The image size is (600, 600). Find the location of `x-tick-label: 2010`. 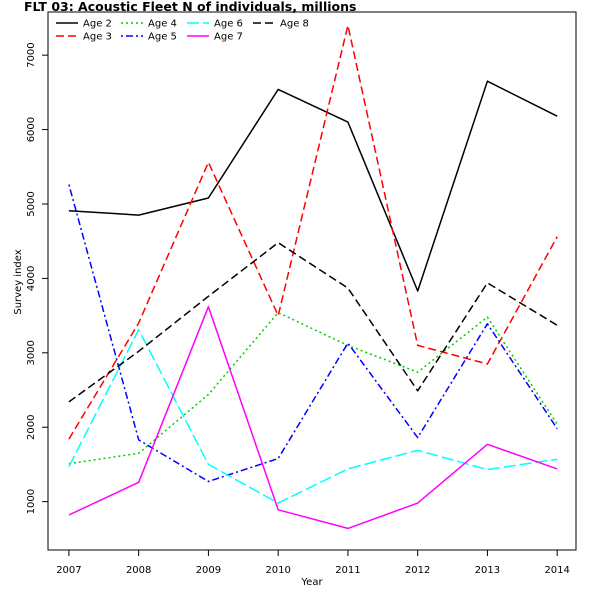

x-tick-label: 2010 is located at coordinates (277, 570).